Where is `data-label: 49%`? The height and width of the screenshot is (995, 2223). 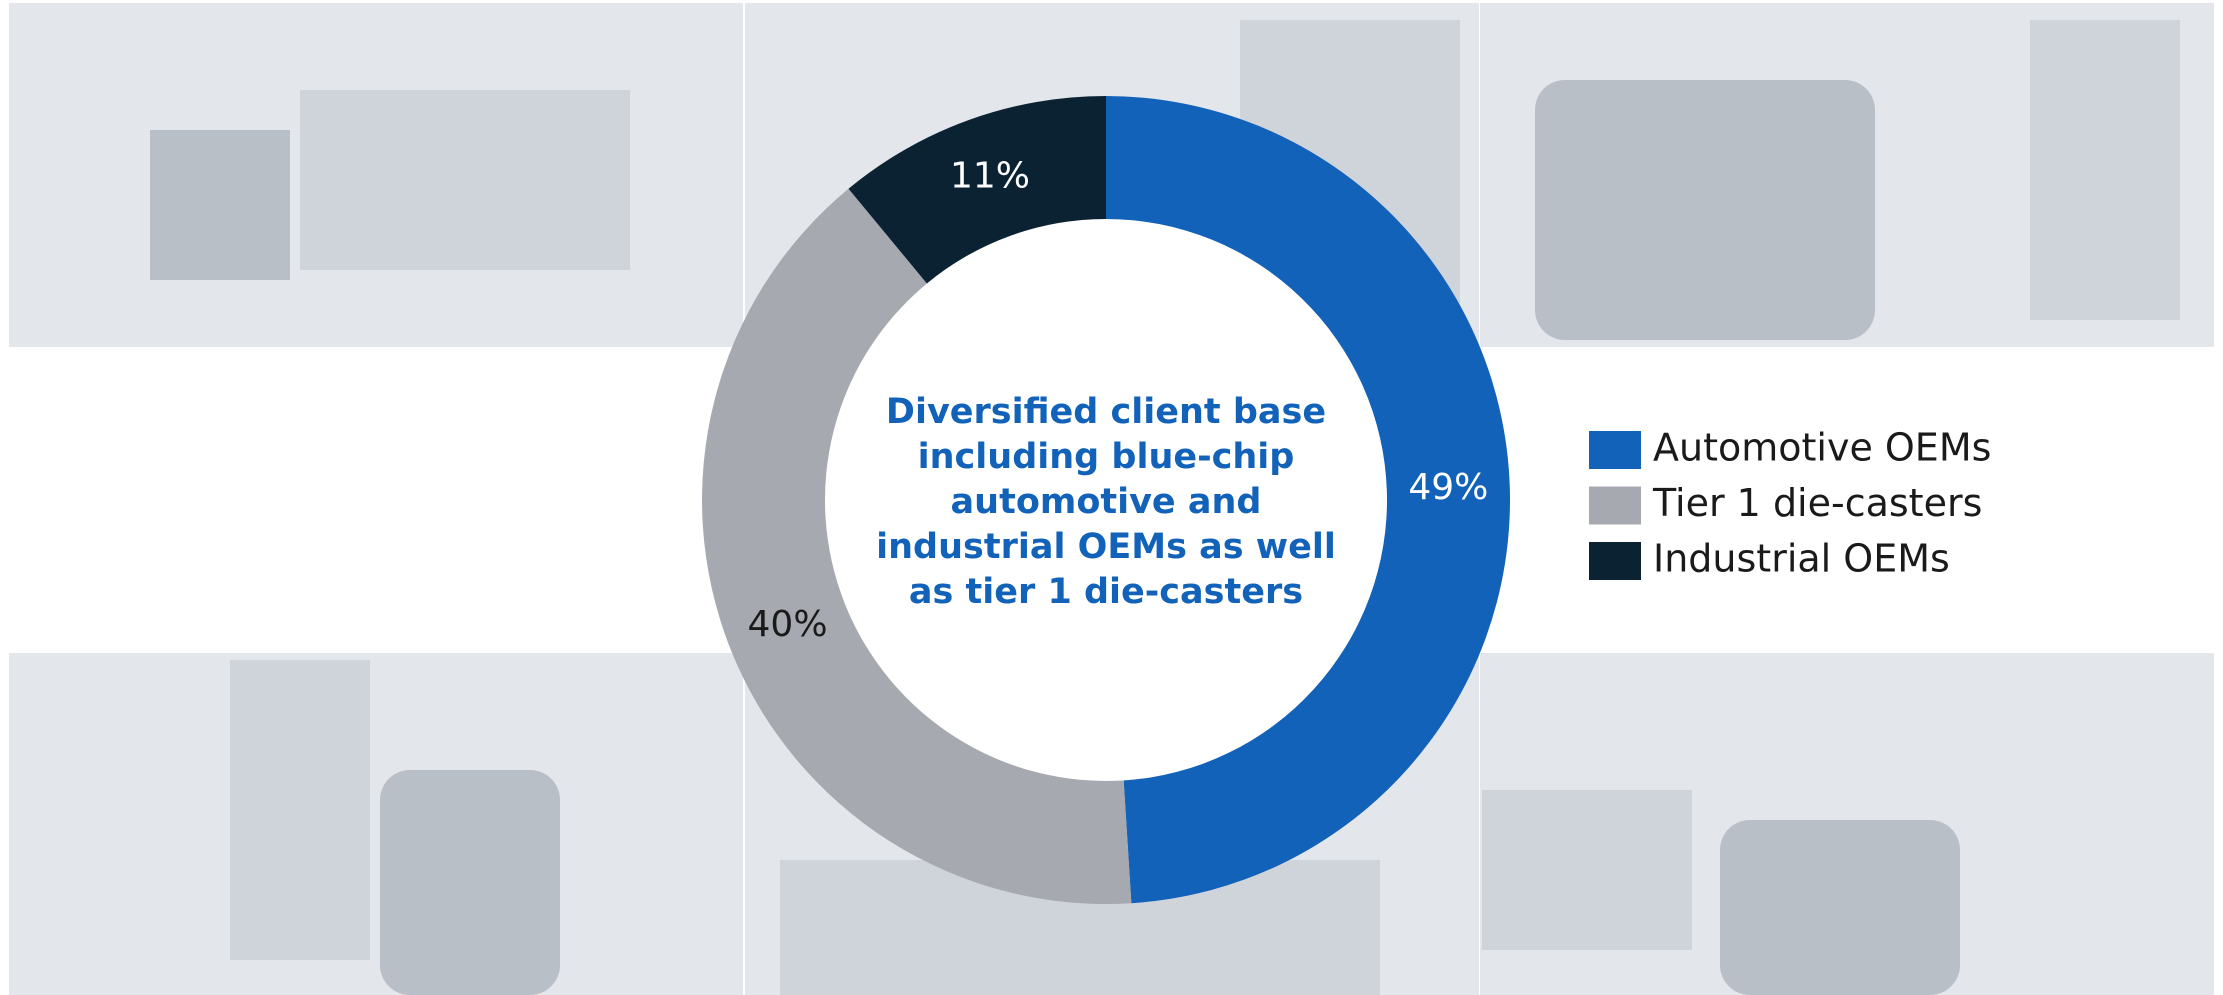 data-label: 49% is located at coordinates (1448, 487).